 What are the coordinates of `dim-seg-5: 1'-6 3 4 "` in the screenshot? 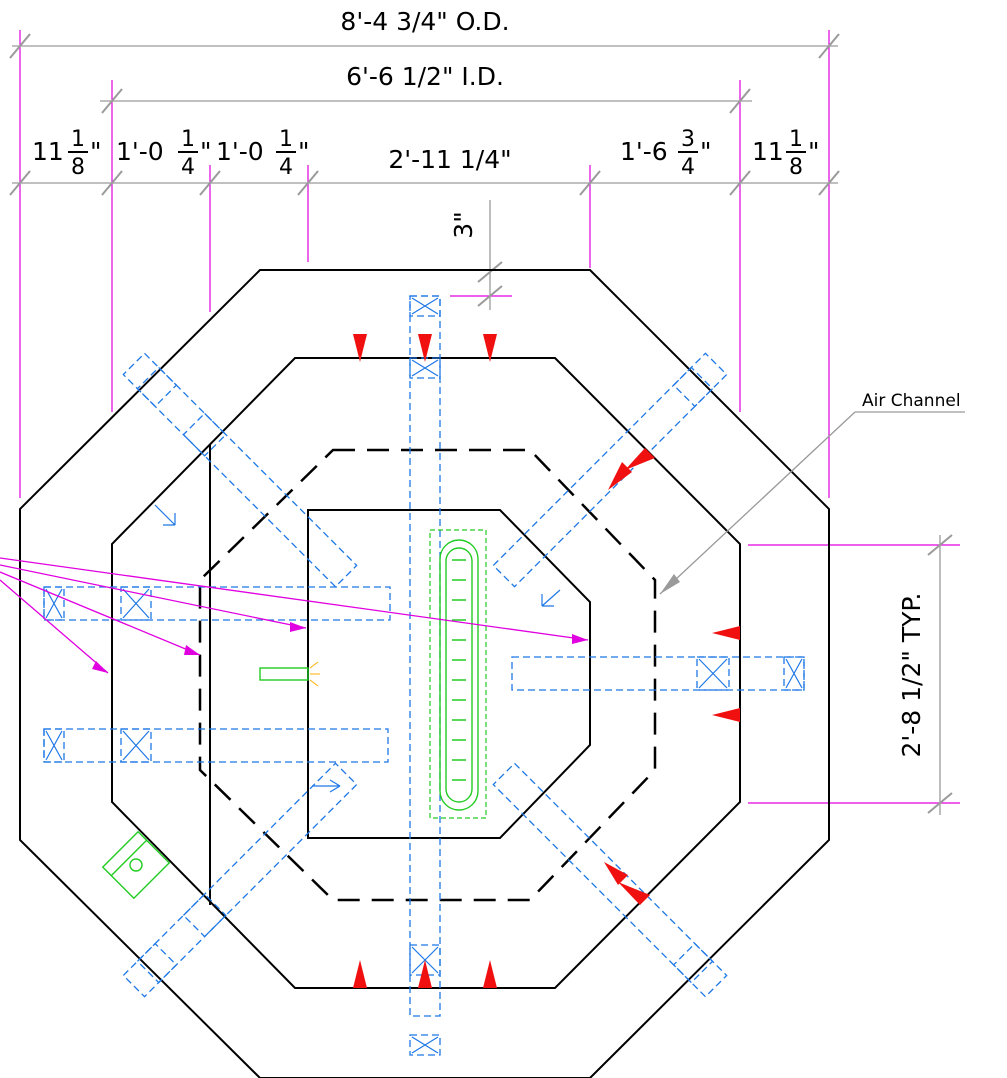 It's located at (666, 153).